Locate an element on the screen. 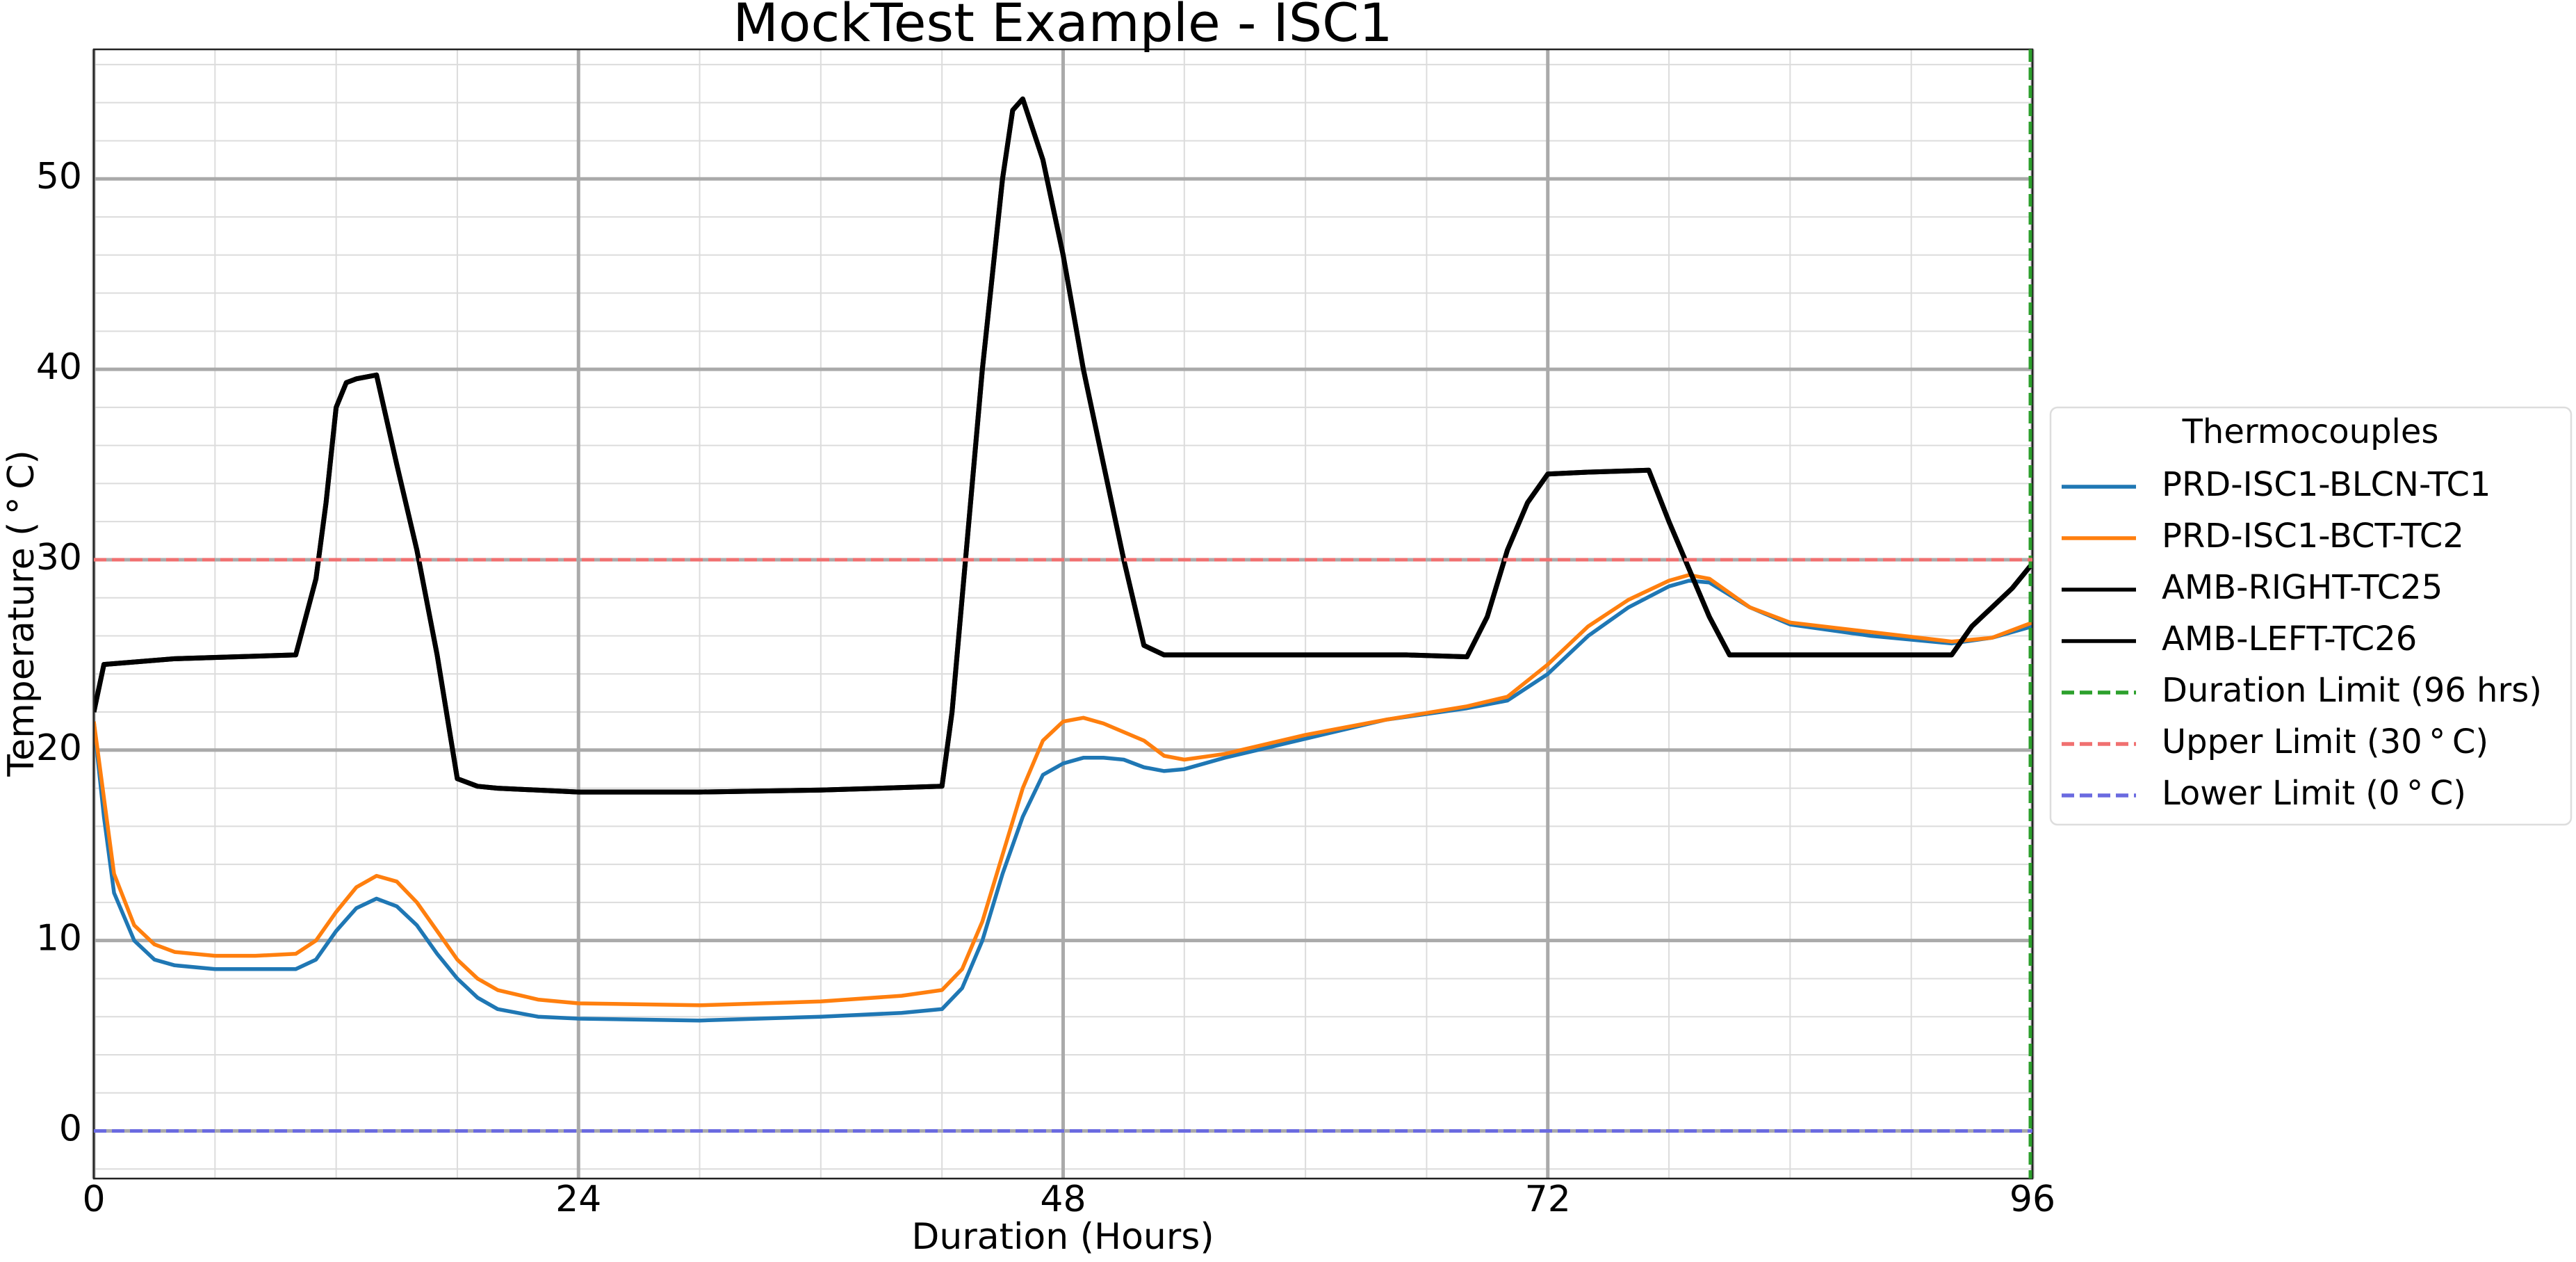 Image resolution: width=2576 pixels, height=1262 pixels. legend-label: Lower Limit (0 ° C) is located at coordinates (2314, 793).